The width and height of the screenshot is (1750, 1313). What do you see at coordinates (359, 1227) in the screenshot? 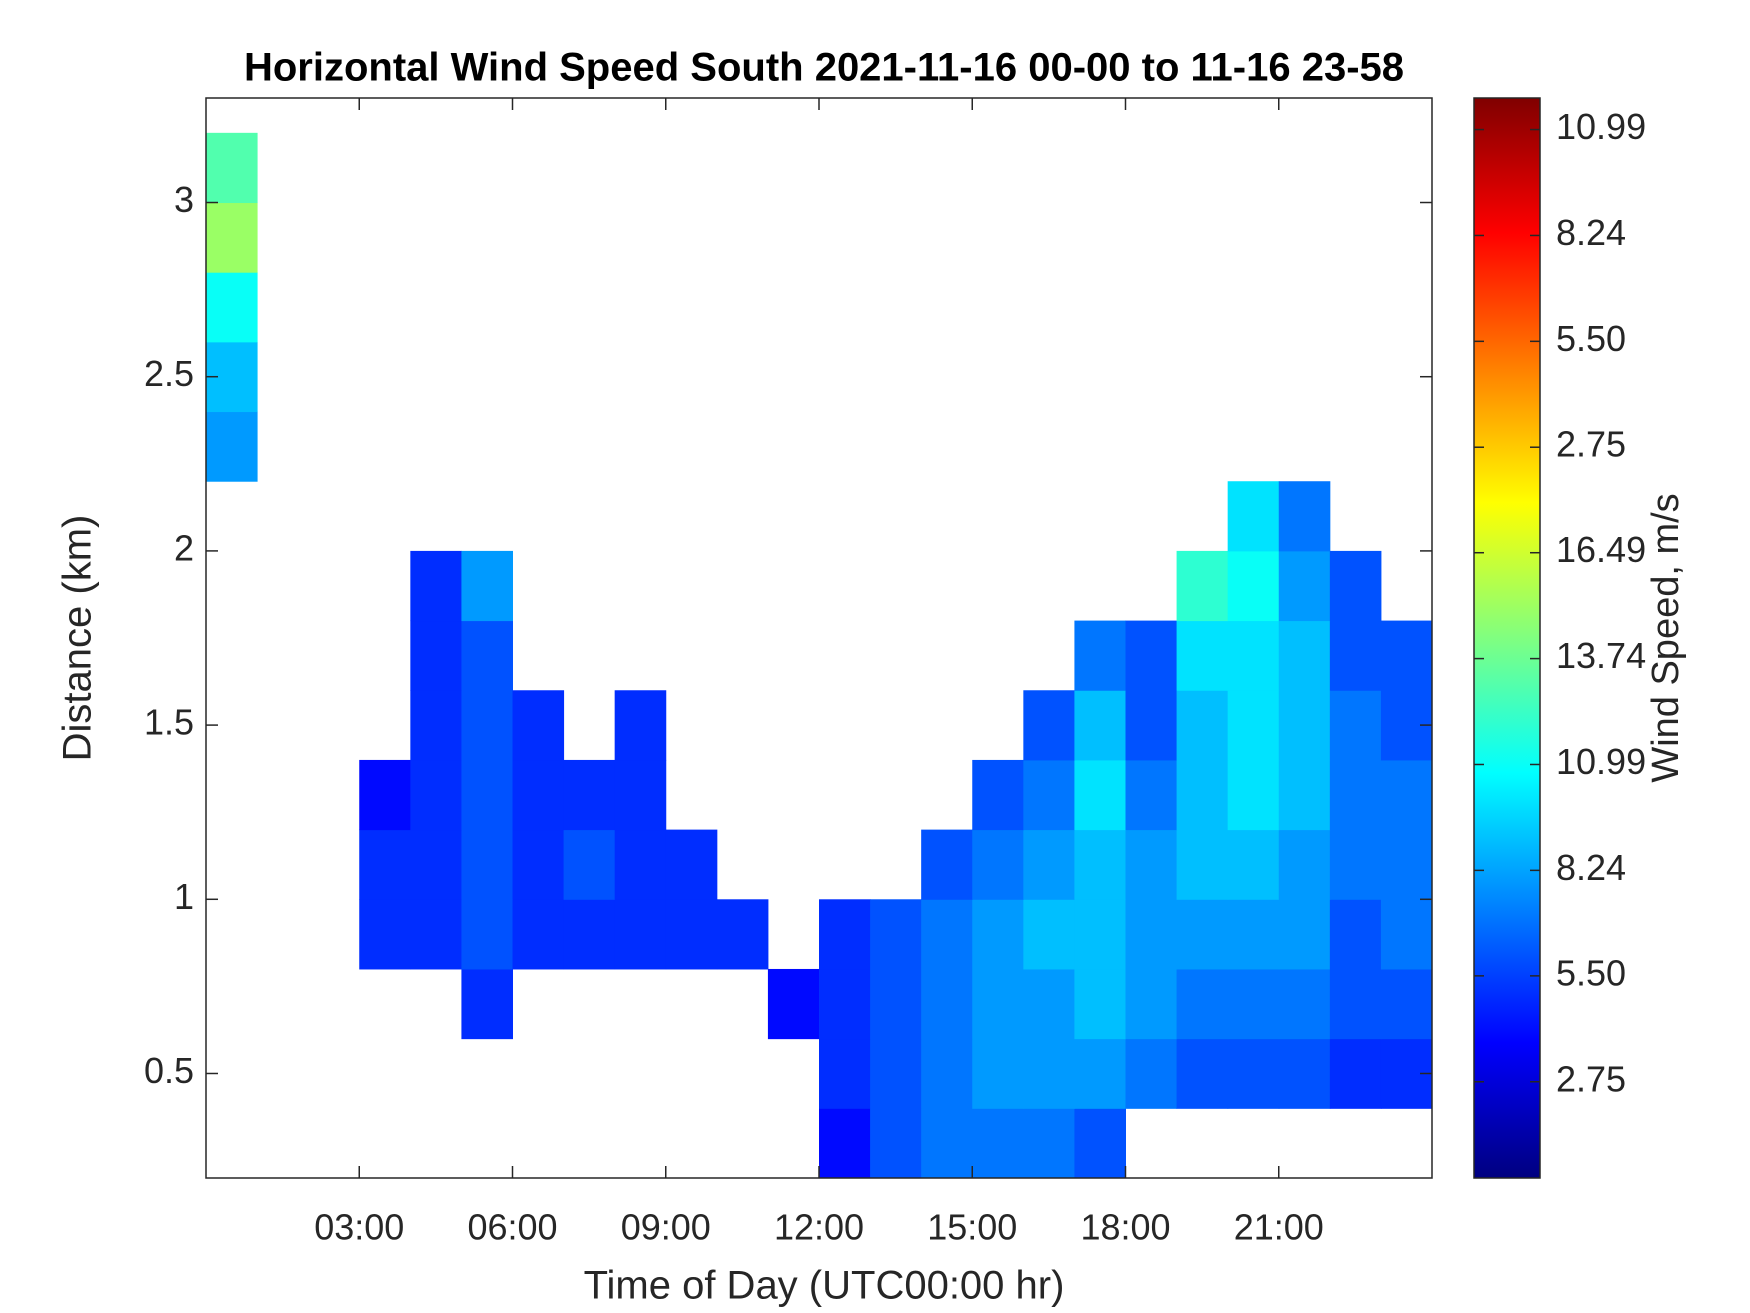
I see `x-tick-label: 03:00` at bounding box center [359, 1227].